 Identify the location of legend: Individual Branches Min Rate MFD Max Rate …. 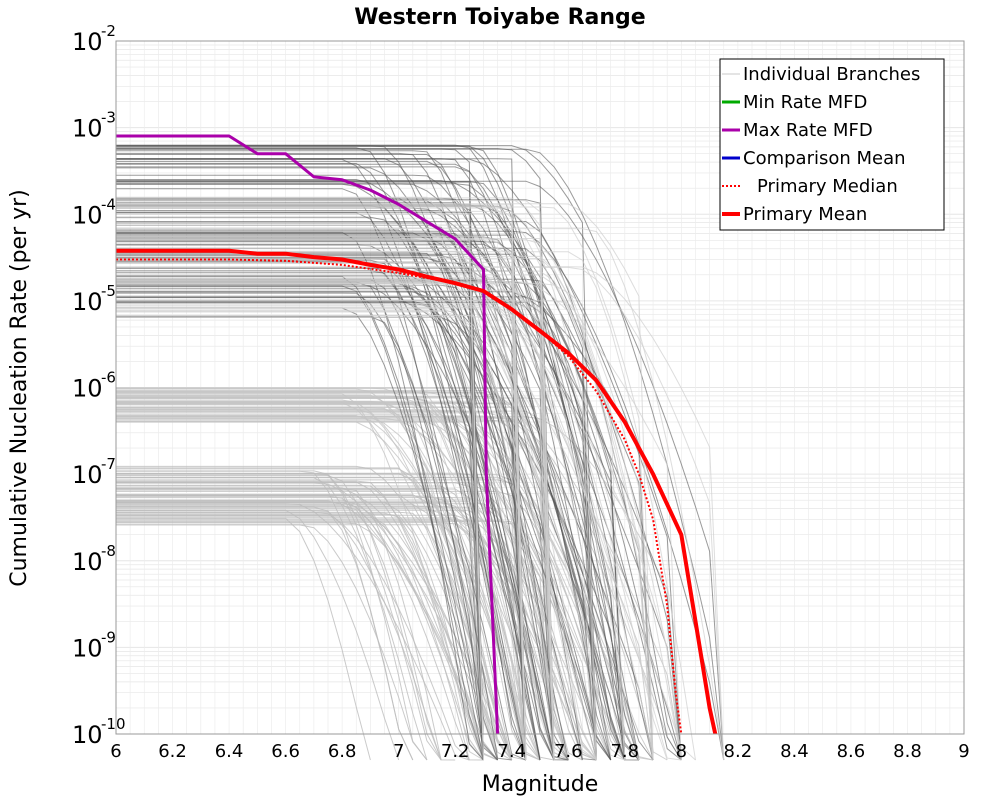
(832, 144).